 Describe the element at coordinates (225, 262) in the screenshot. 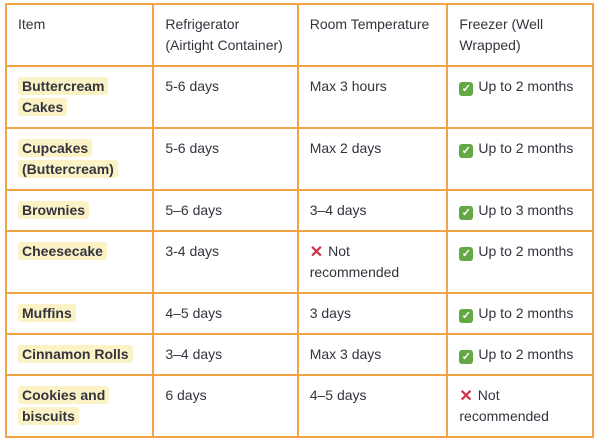

I see `refrigerator-cell: 3-4 days` at that location.